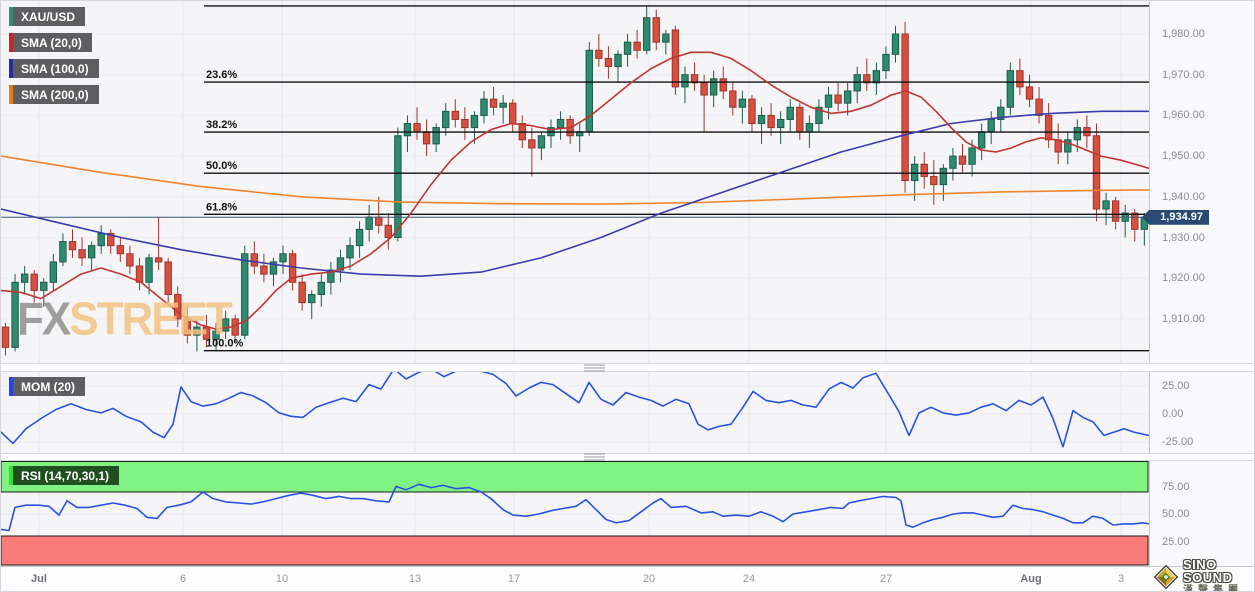  I want to click on time-axis-label: Jul, so click(39, 579).